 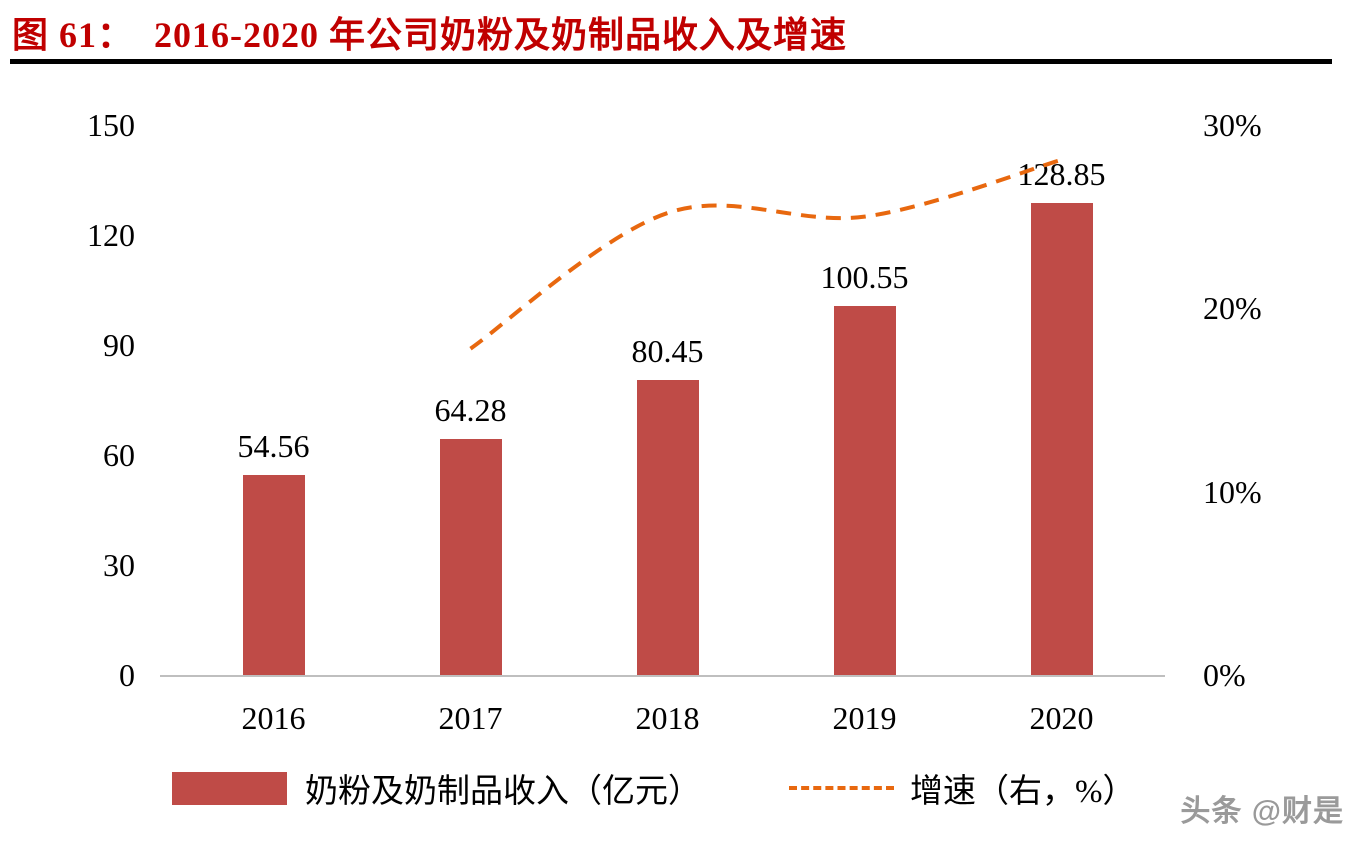 I want to click on bar-value-label: 128.85, so click(x=1061, y=173).